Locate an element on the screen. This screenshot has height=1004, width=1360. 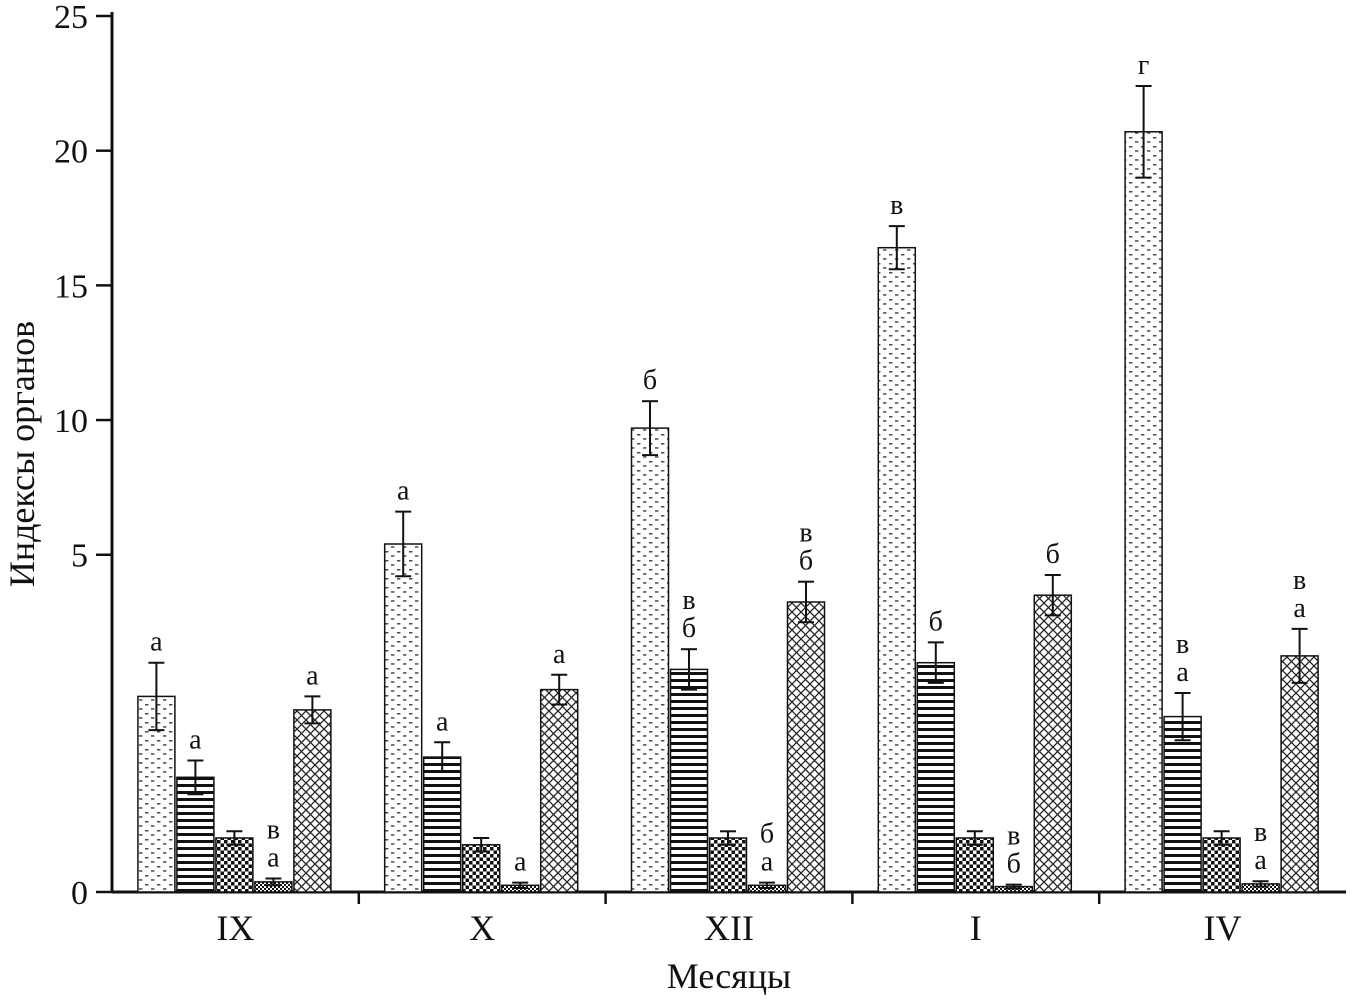
y-axis-tick-label: 20 is located at coordinates (71, 152).